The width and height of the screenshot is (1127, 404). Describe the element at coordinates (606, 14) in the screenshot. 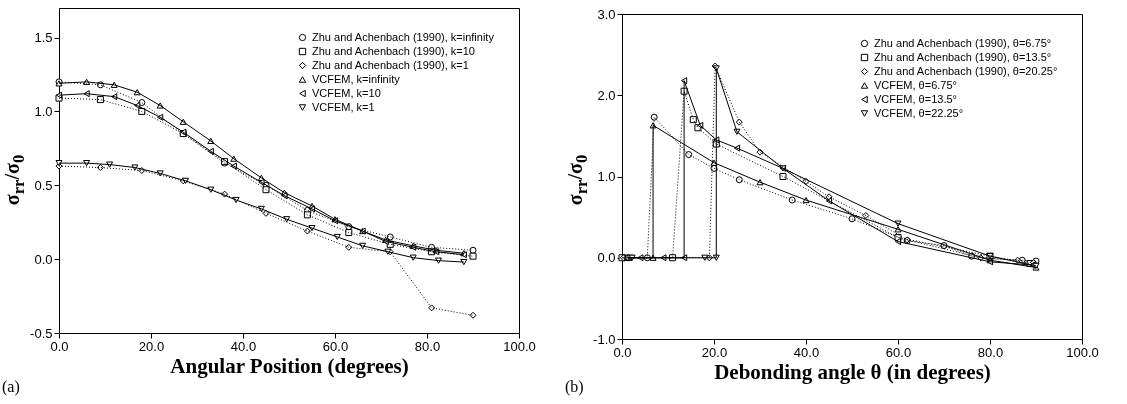

I see `y-tick-label: 3.0` at that location.